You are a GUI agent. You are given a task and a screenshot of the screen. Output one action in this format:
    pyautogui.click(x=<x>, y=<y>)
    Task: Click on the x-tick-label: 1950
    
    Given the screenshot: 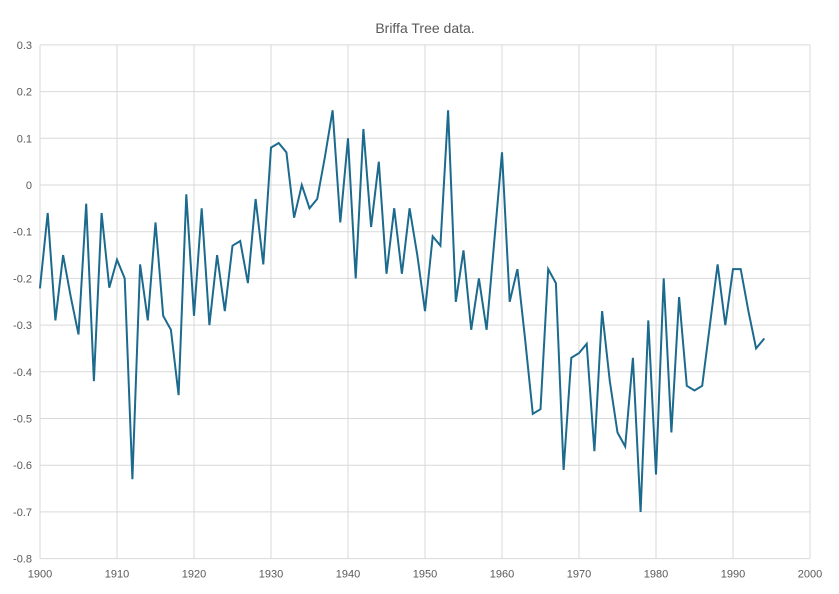 What is the action you would take?
    pyautogui.click(x=425, y=575)
    